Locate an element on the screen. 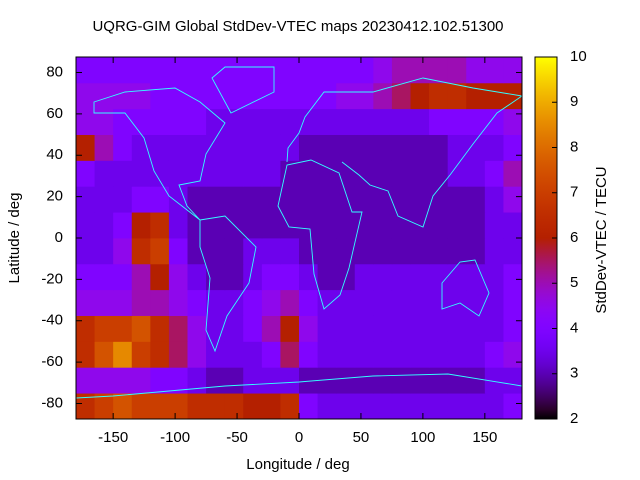 The image size is (640, 480). x-tick-label: 50 is located at coordinates (361, 437).